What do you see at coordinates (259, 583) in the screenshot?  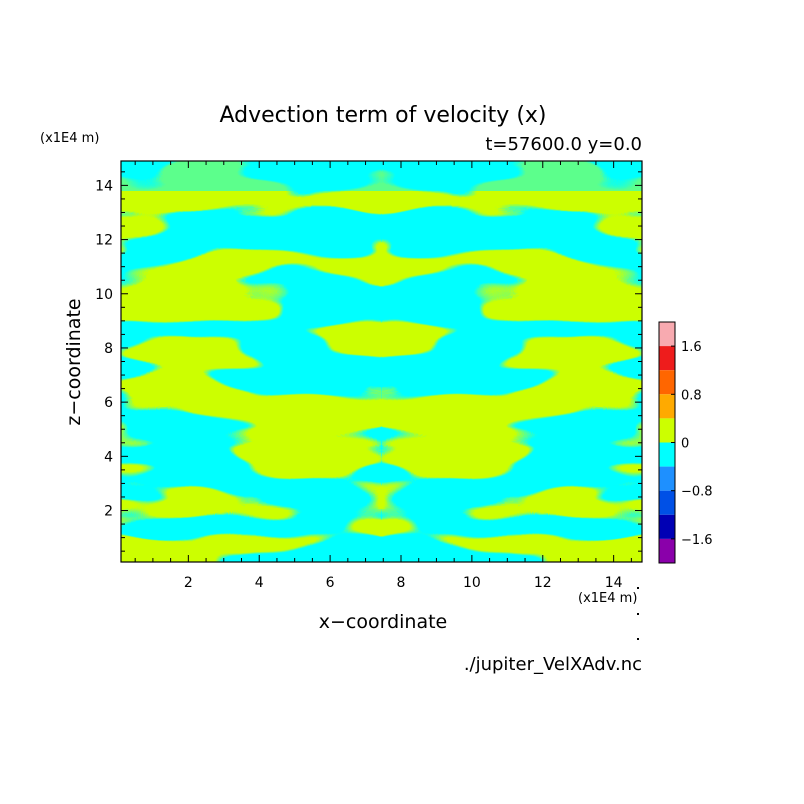 I see `x-tick-label: 4` at bounding box center [259, 583].